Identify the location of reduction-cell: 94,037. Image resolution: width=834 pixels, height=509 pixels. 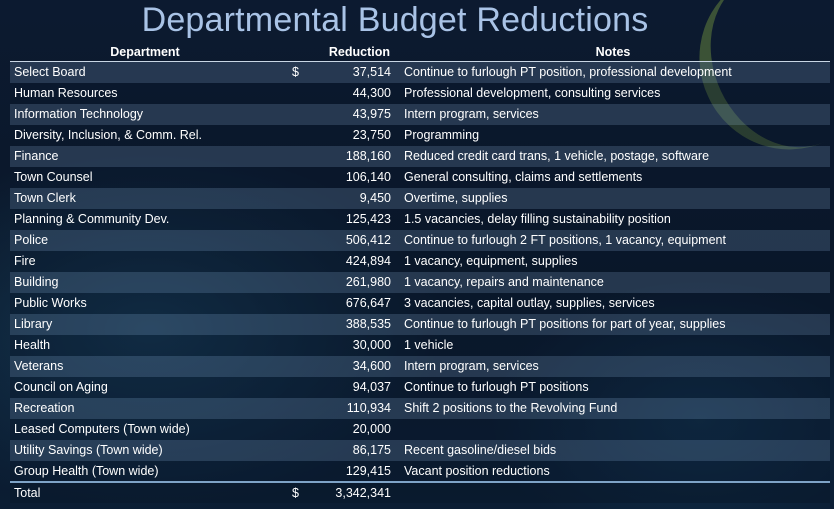
(338, 387).